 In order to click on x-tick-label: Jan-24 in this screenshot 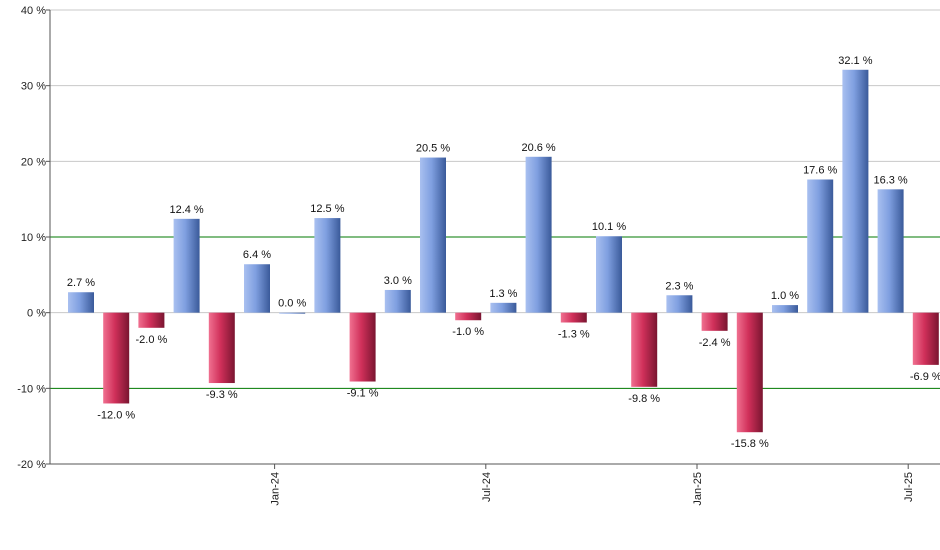, I will do `click(276, 489)`.